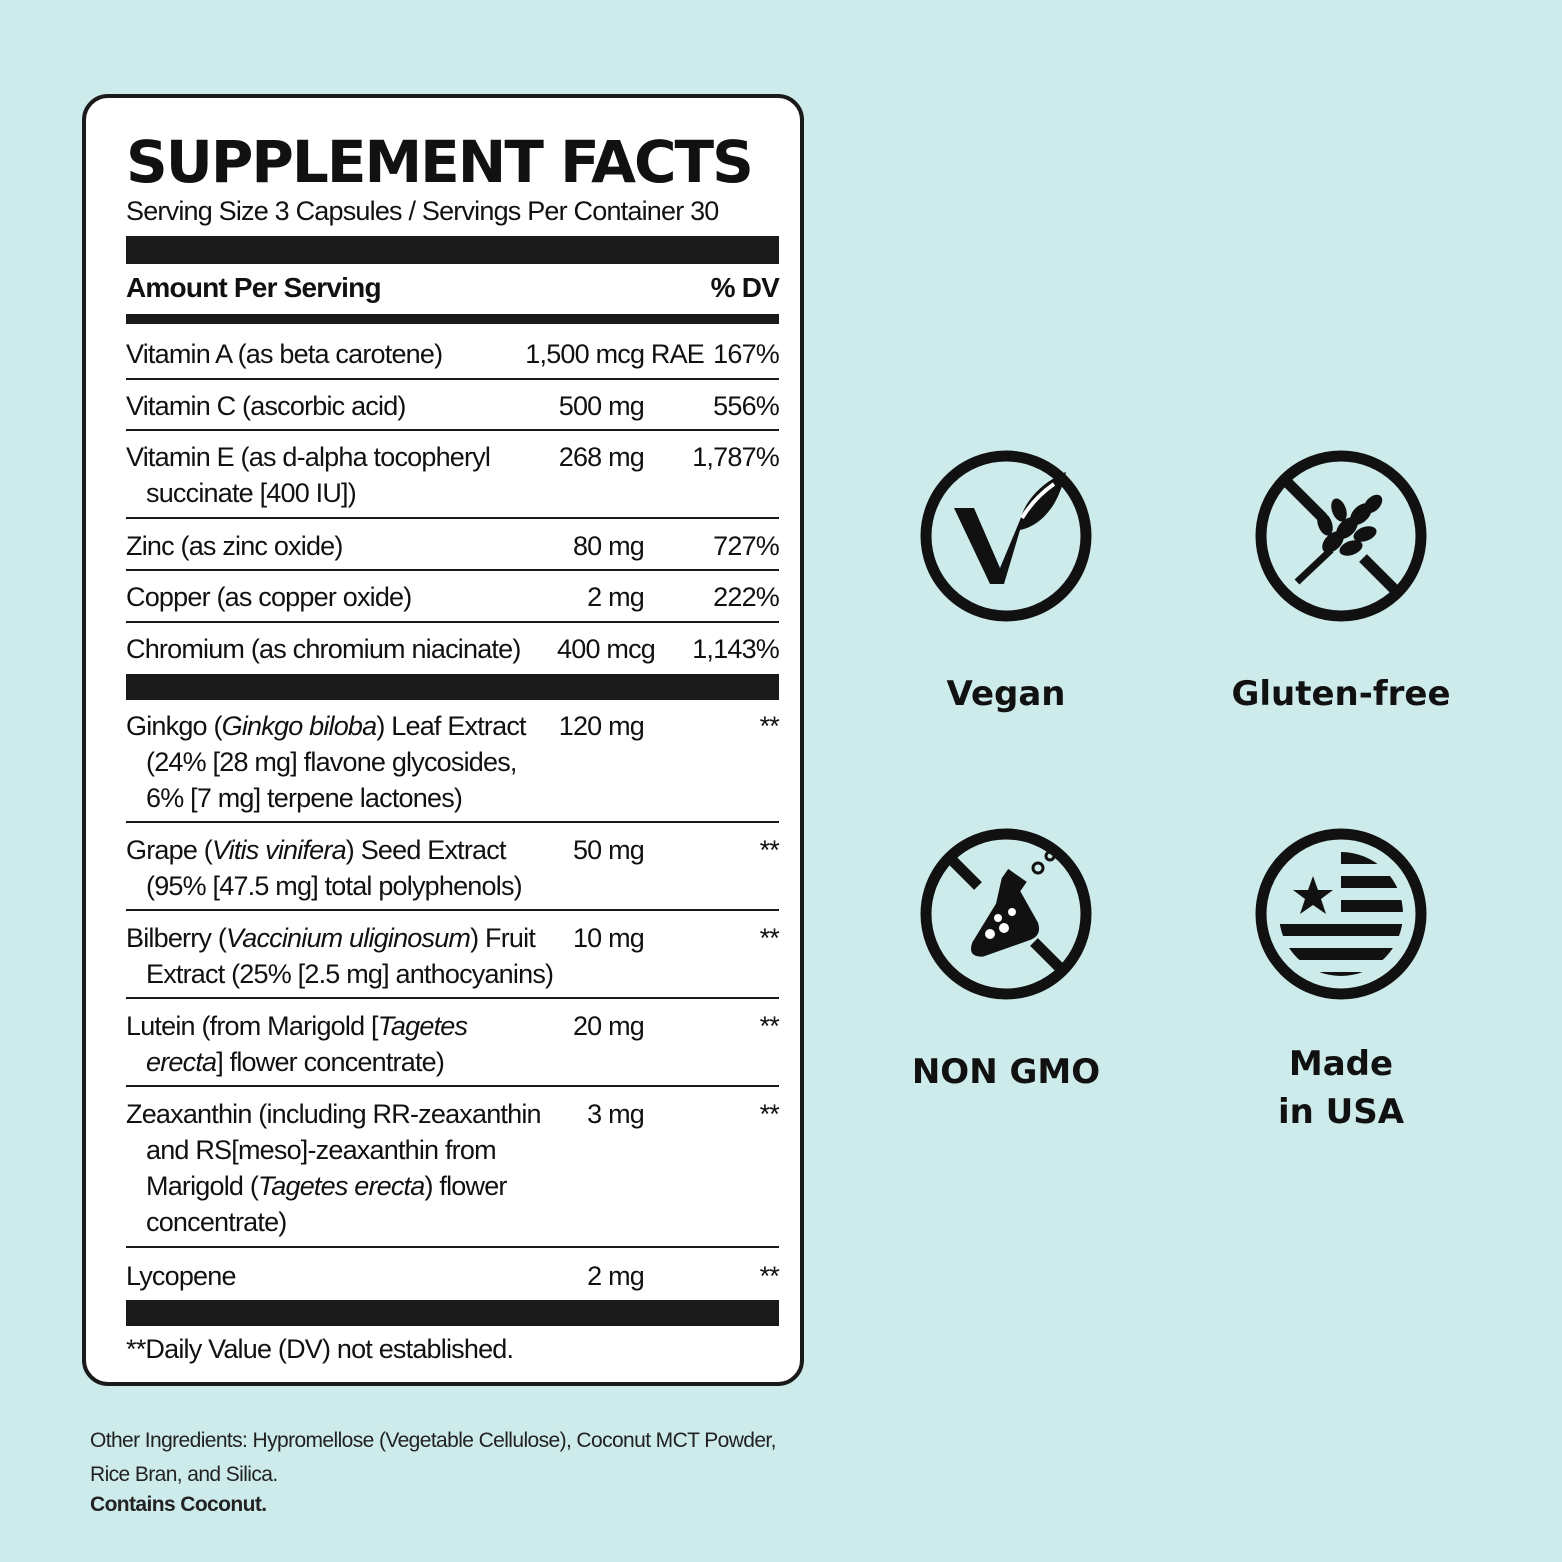  What do you see at coordinates (608, 850) in the screenshot?
I see `ingredient-amount: 50 mg` at bounding box center [608, 850].